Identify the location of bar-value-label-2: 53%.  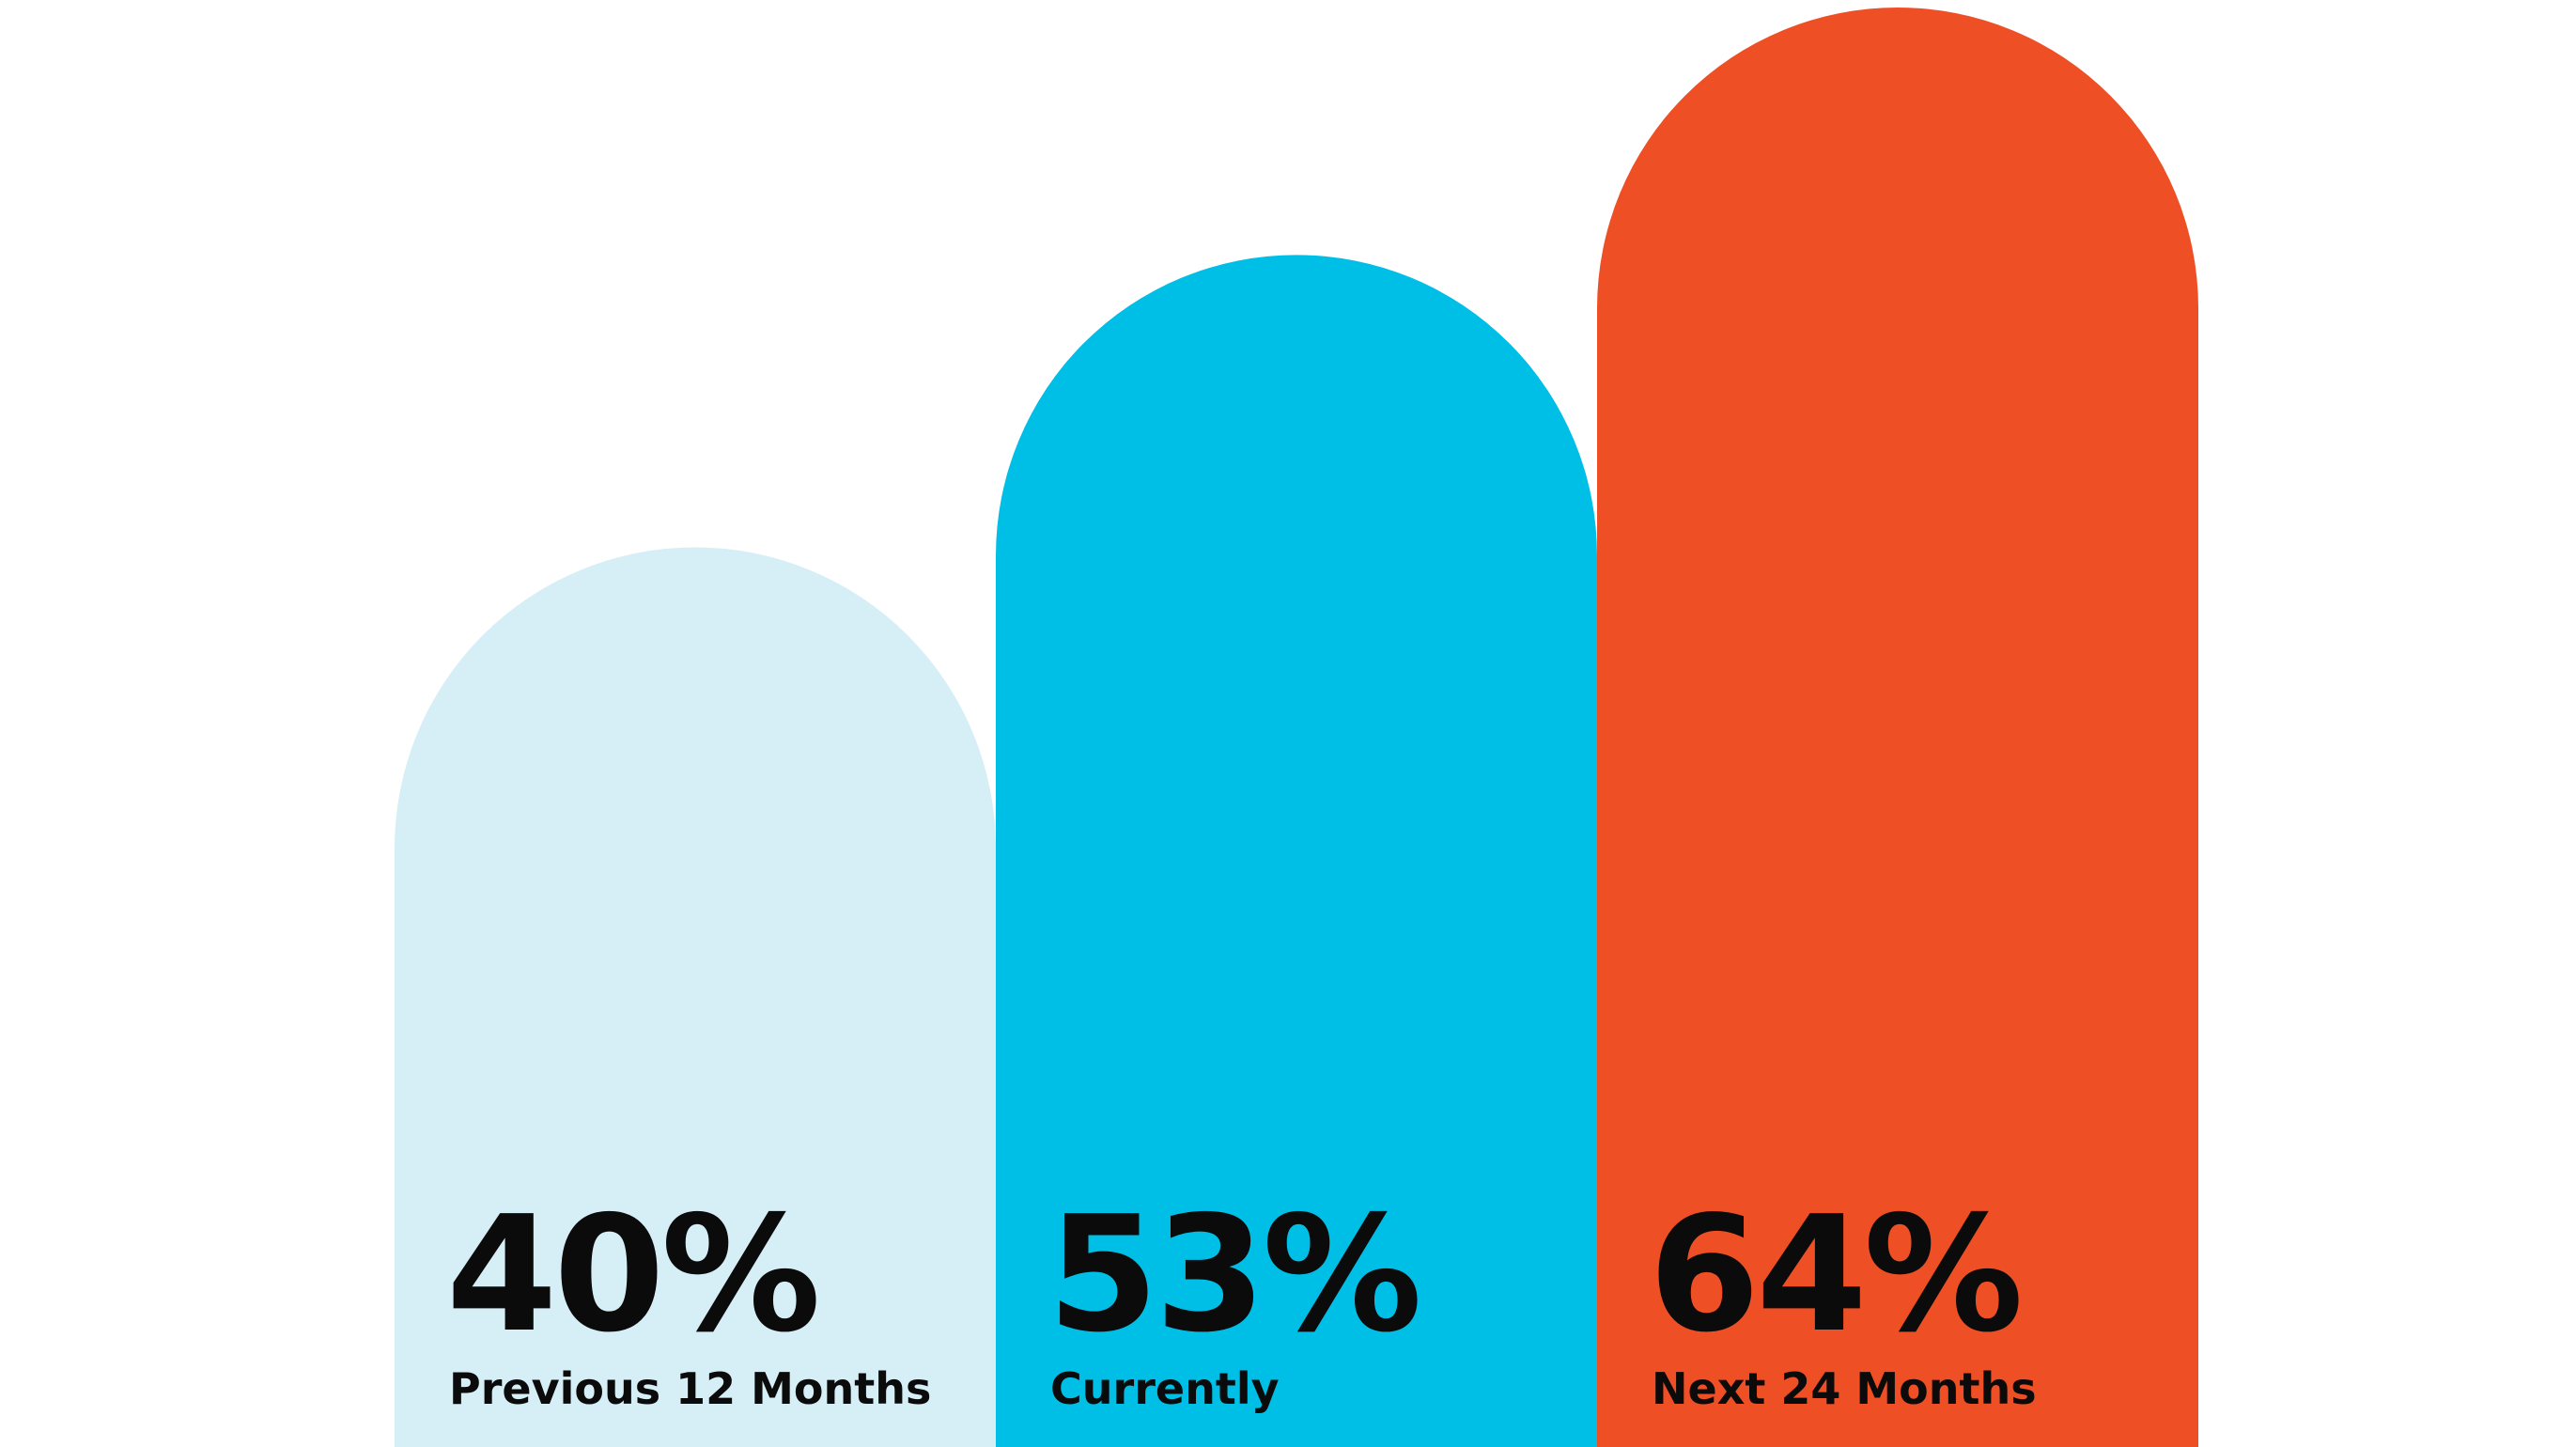
(1233, 1275).